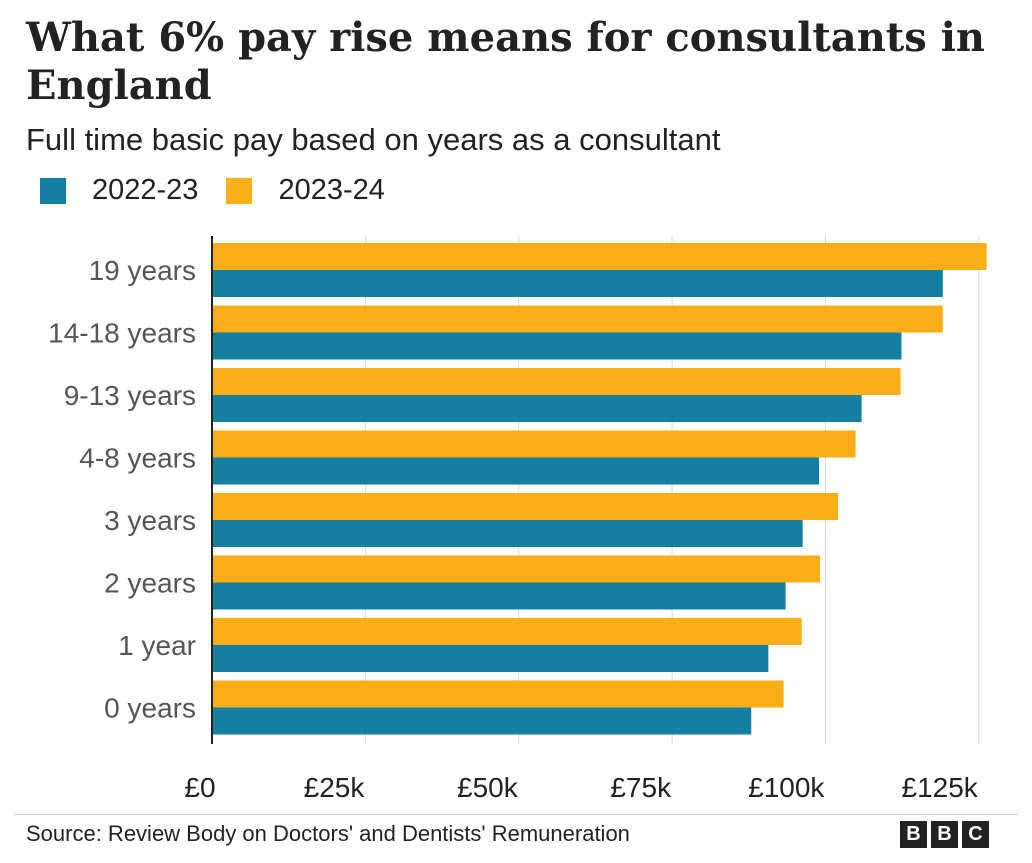 This screenshot has width=1032, height=863. Describe the element at coordinates (599, 256) in the screenshot. I see `bar-2023-24-19-years` at that location.